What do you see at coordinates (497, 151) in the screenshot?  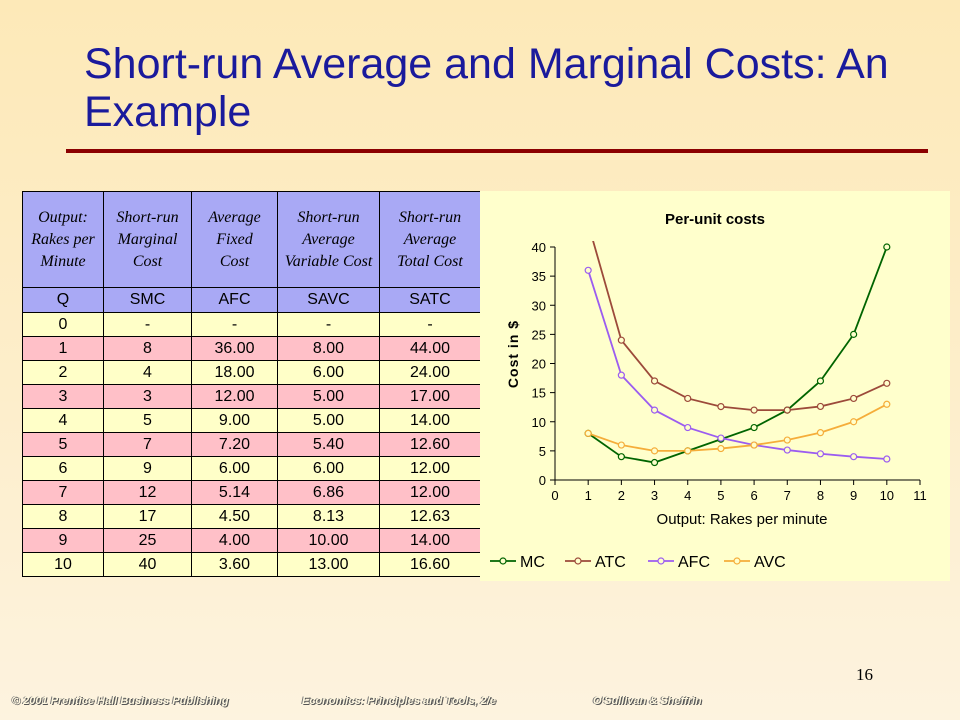 I see `title-underline` at bounding box center [497, 151].